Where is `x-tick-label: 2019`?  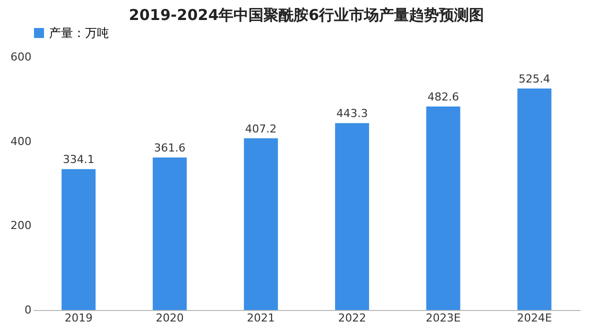
x-tick-label: 2019 is located at coordinates (78, 318).